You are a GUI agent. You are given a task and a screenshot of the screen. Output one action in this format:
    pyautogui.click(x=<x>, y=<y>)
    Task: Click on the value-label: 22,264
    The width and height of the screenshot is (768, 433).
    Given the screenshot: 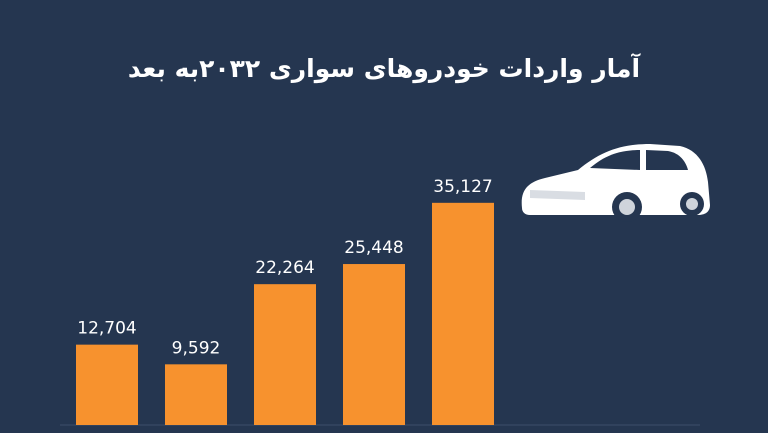 What is the action you would take?
    pyautogui.click(x=284, y=268)
    